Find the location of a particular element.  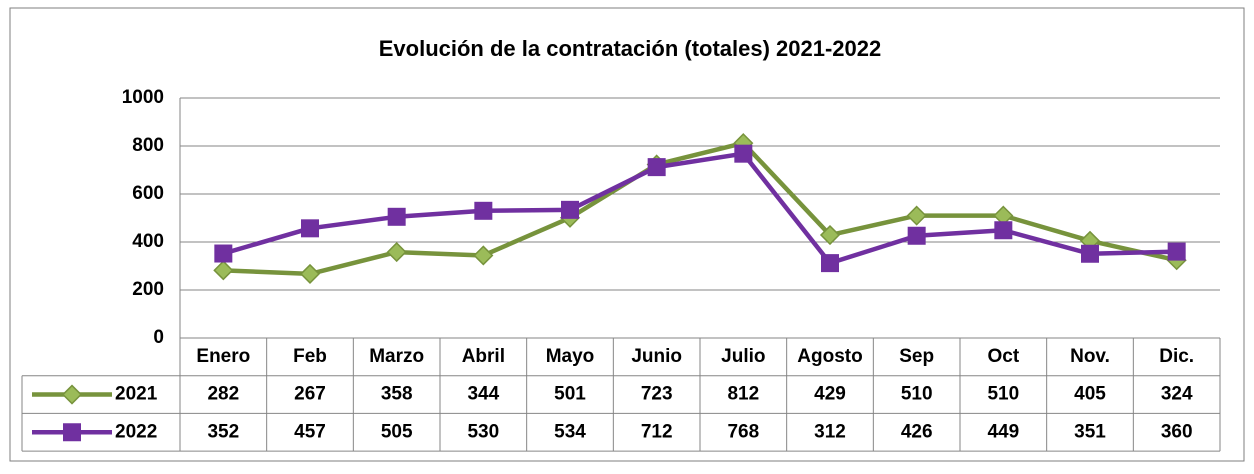

table-cell: 360 is located at coordinates (1177, 431).